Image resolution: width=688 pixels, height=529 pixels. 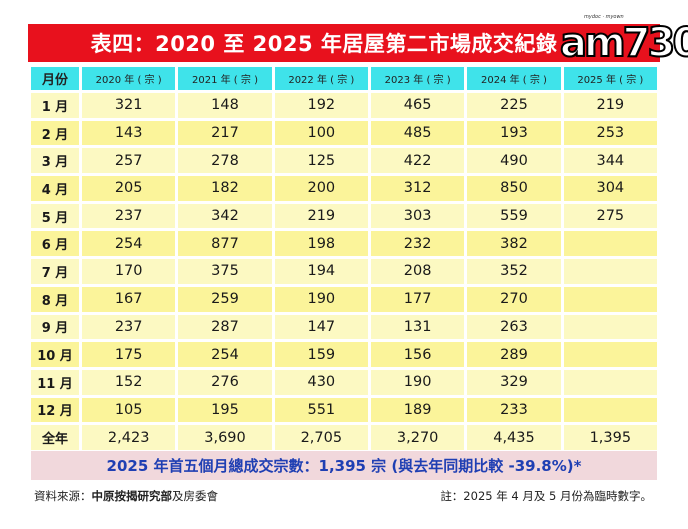 I want to click on table-row: 12 月 105 195 551 189 233, so click(x=344, y=410).